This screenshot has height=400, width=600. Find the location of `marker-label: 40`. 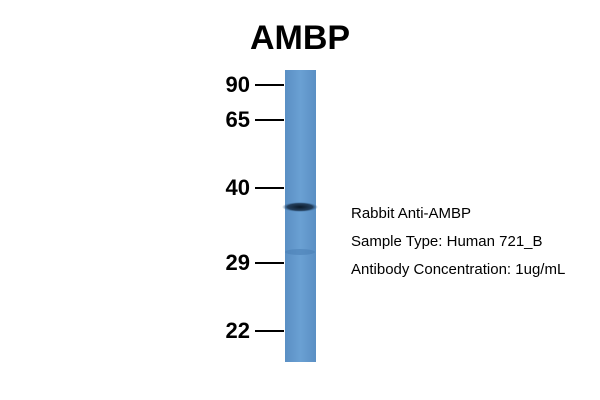

marker-label: 40 is located at coordinates (238, 187).